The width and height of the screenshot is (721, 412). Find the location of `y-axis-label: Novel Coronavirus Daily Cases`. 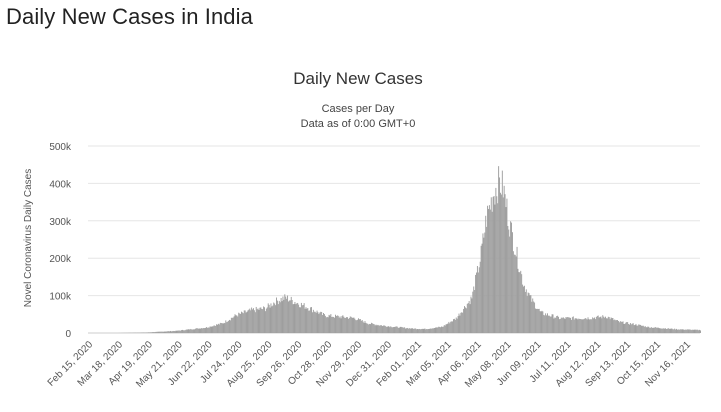

y-axis-label: Novel Coronavirus Daily Cases is located at coordinates (28, 238).